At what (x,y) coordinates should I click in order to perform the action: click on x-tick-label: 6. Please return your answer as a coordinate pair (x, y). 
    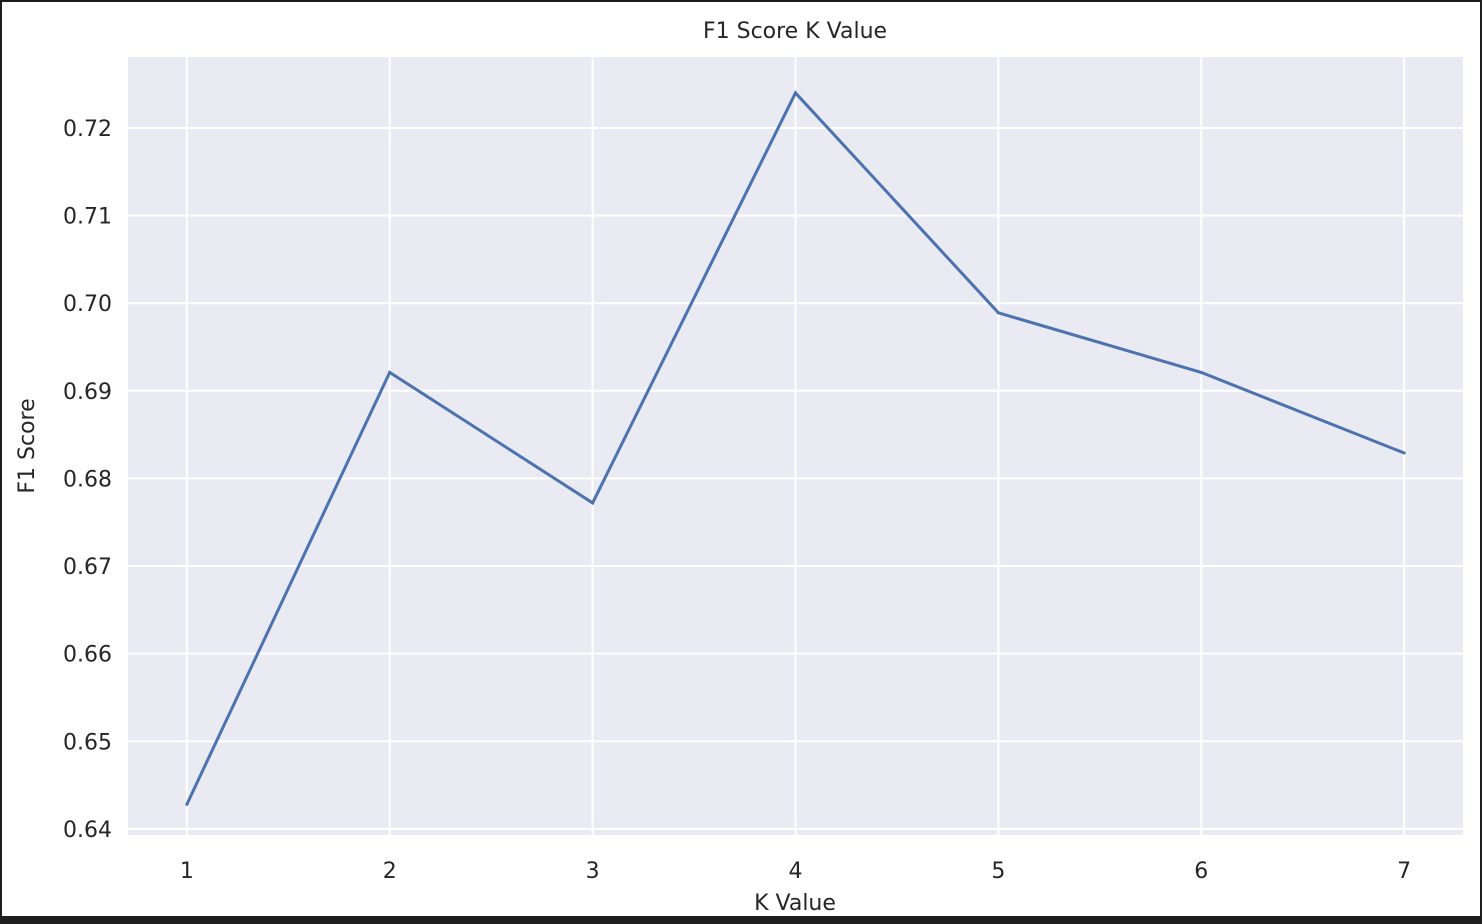
    Looking at the image, I should click on (1201, 871).